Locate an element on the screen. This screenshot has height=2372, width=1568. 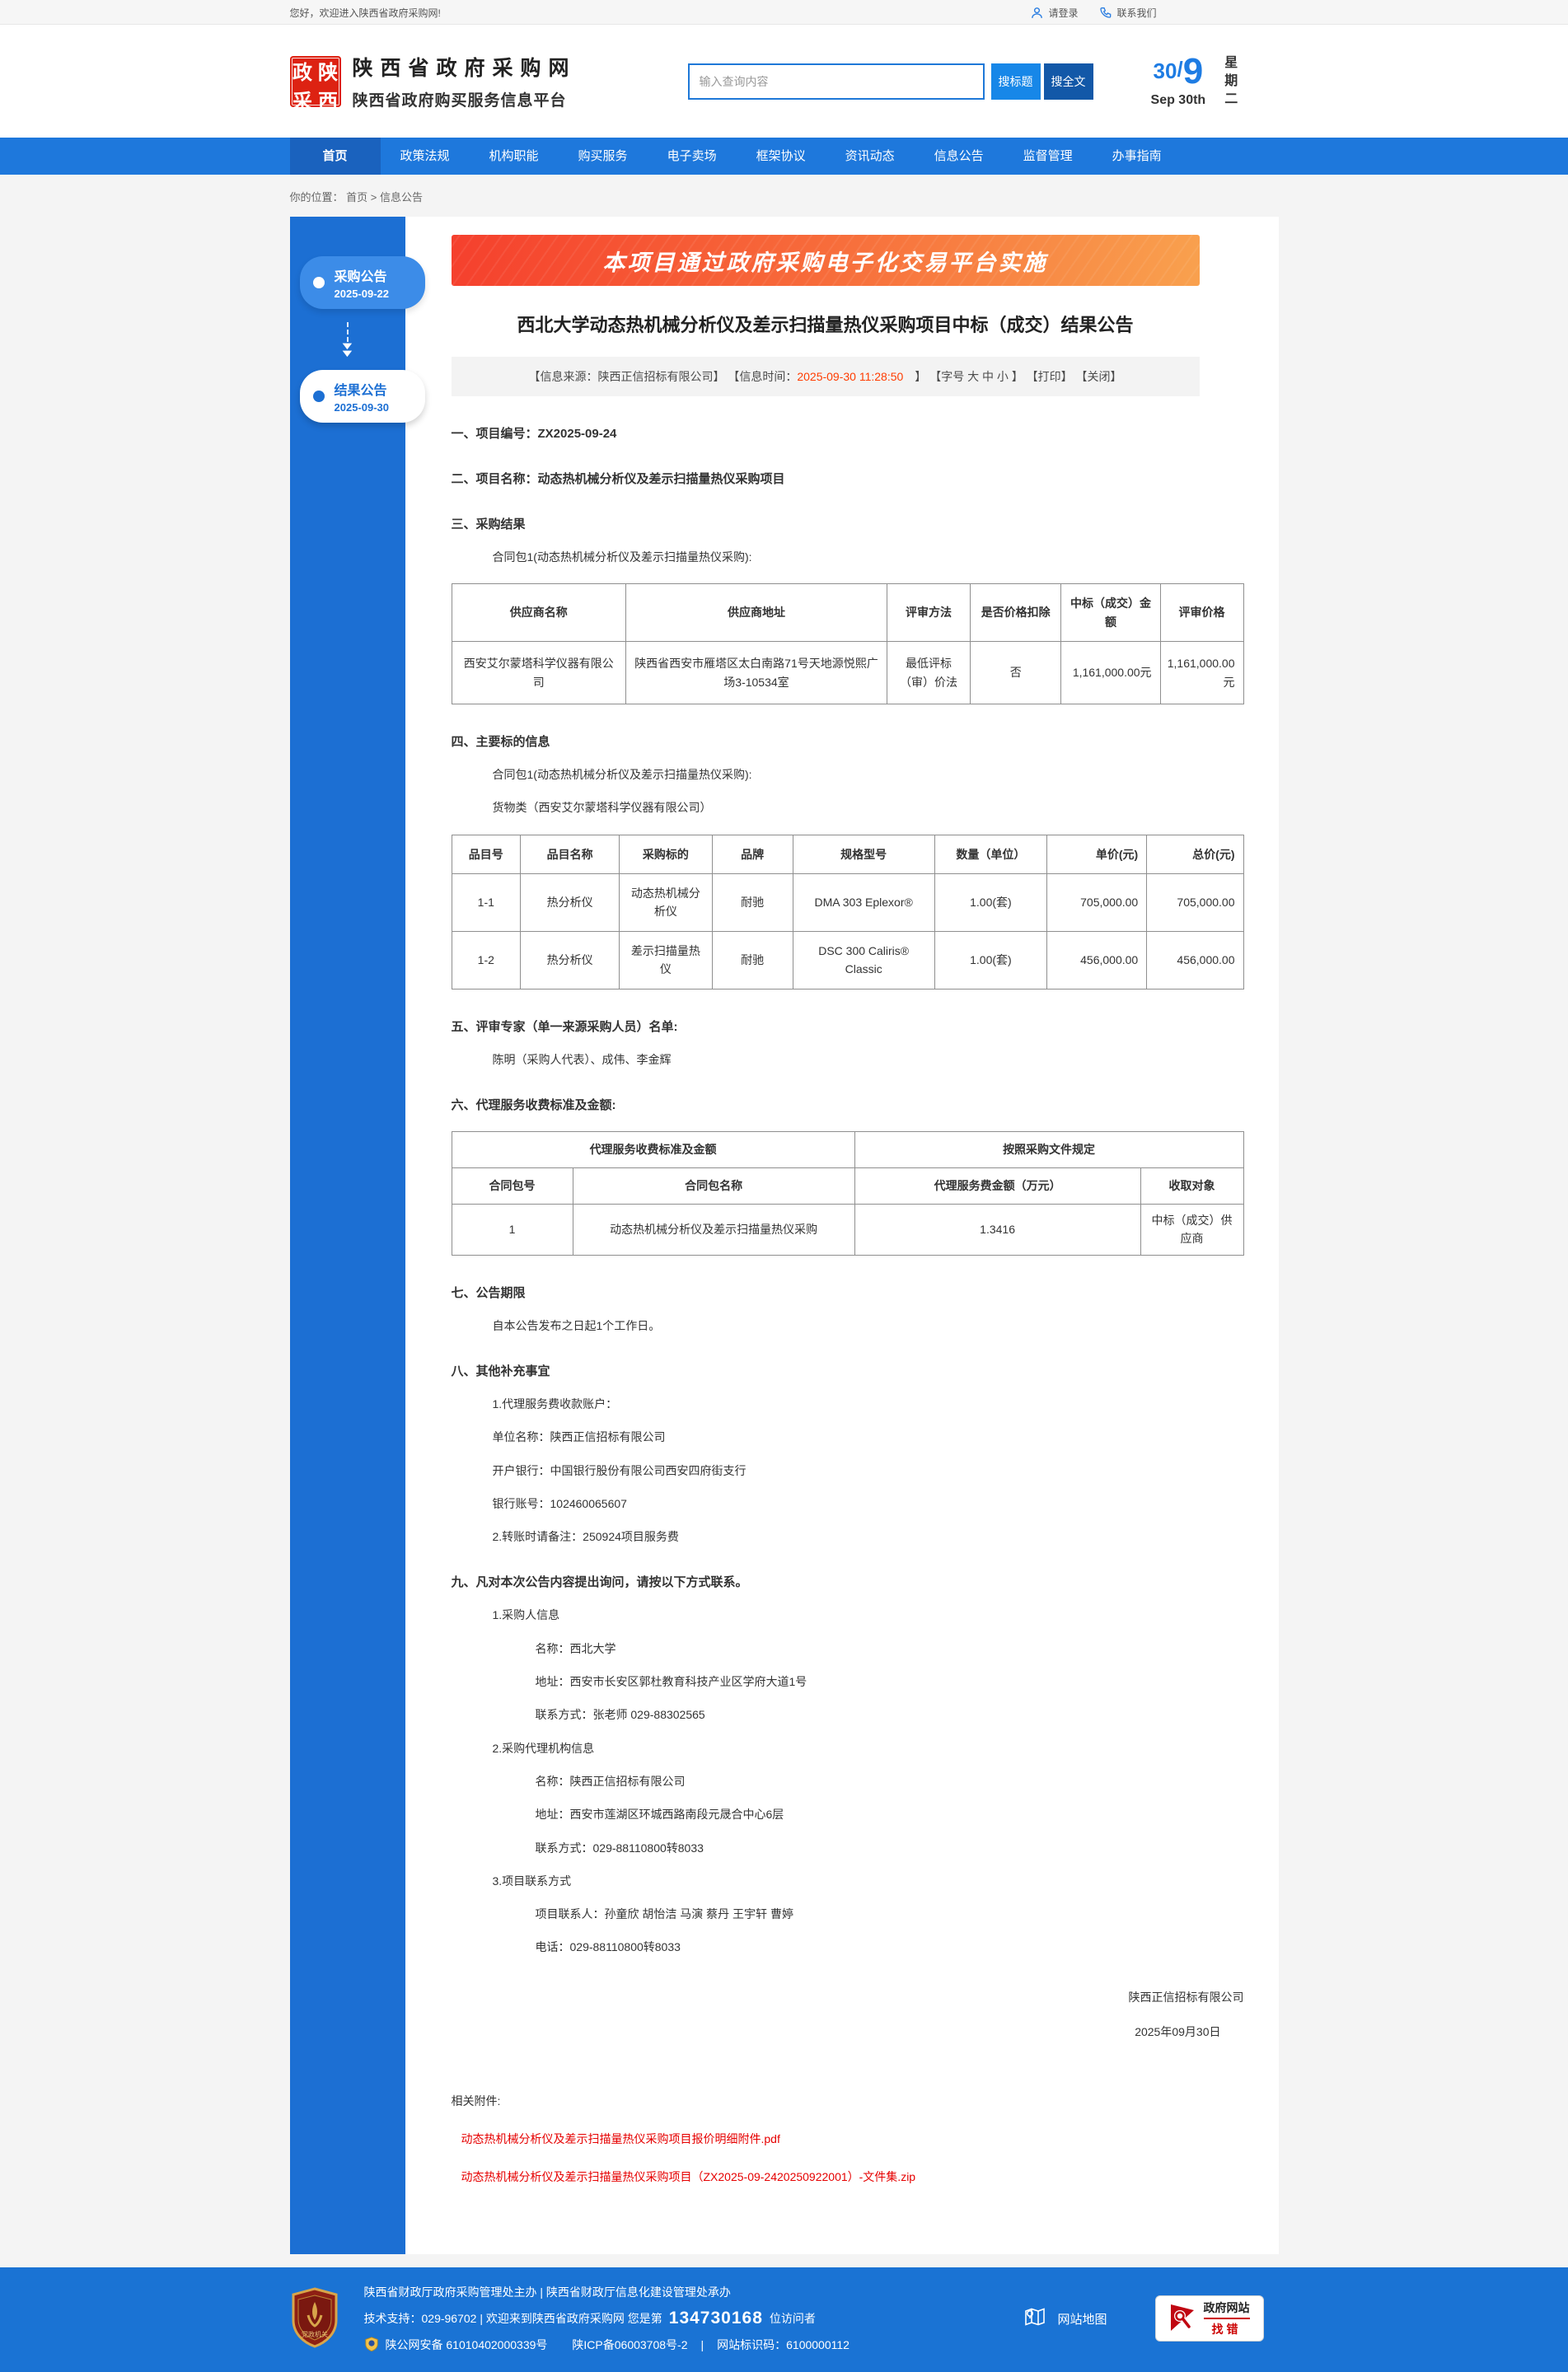
sidebar-item-result-announcement: 结果公告 2025-09-30 is located at coordinates (362, 397).